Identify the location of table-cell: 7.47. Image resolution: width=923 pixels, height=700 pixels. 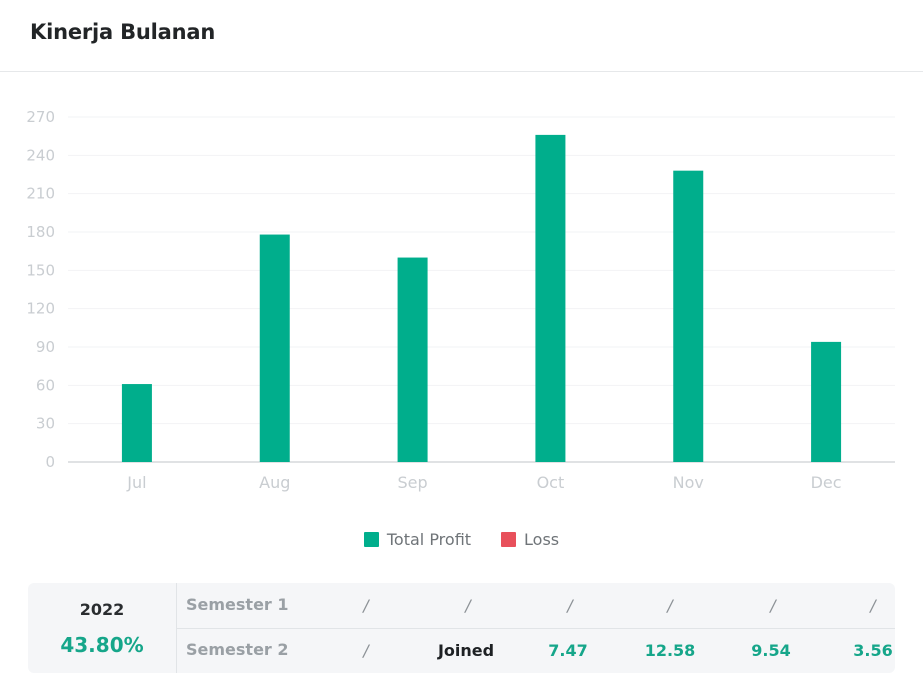
(568, 650).